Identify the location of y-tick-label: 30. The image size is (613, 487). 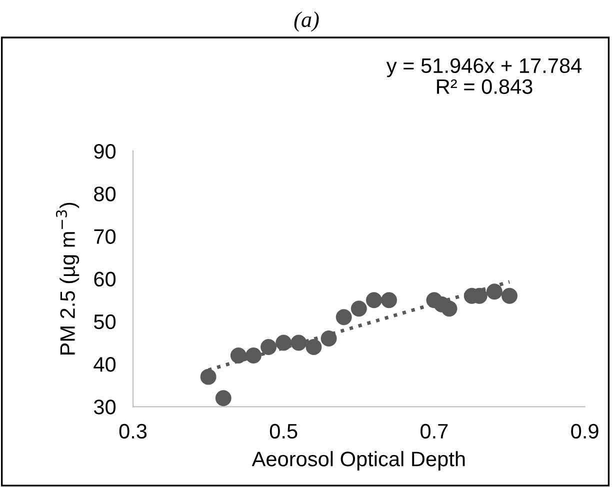
(105, 407).